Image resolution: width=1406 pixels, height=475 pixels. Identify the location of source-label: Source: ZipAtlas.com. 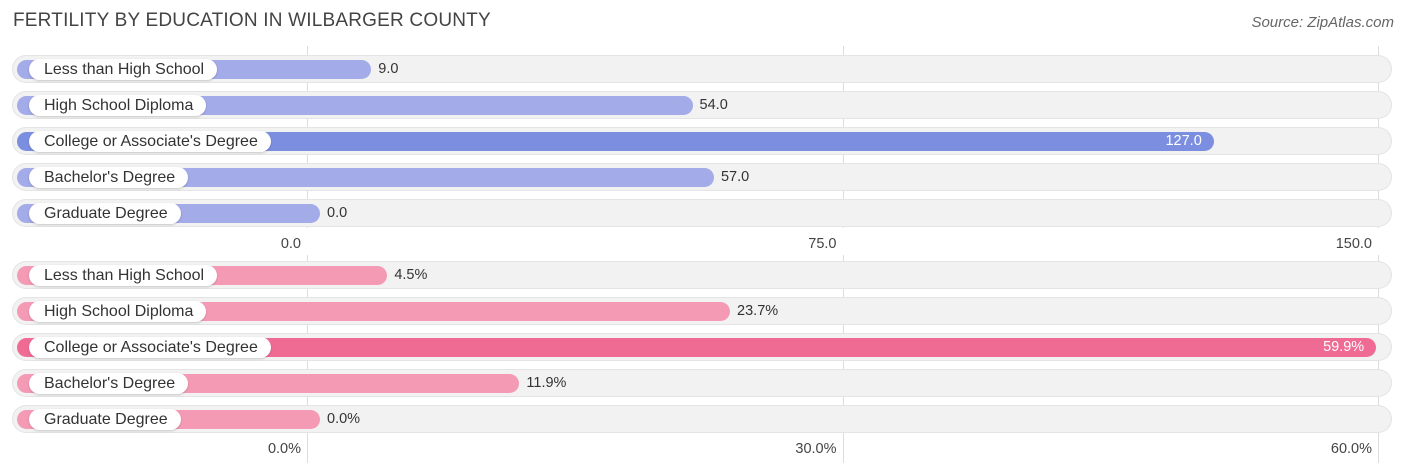
(1322, 22).